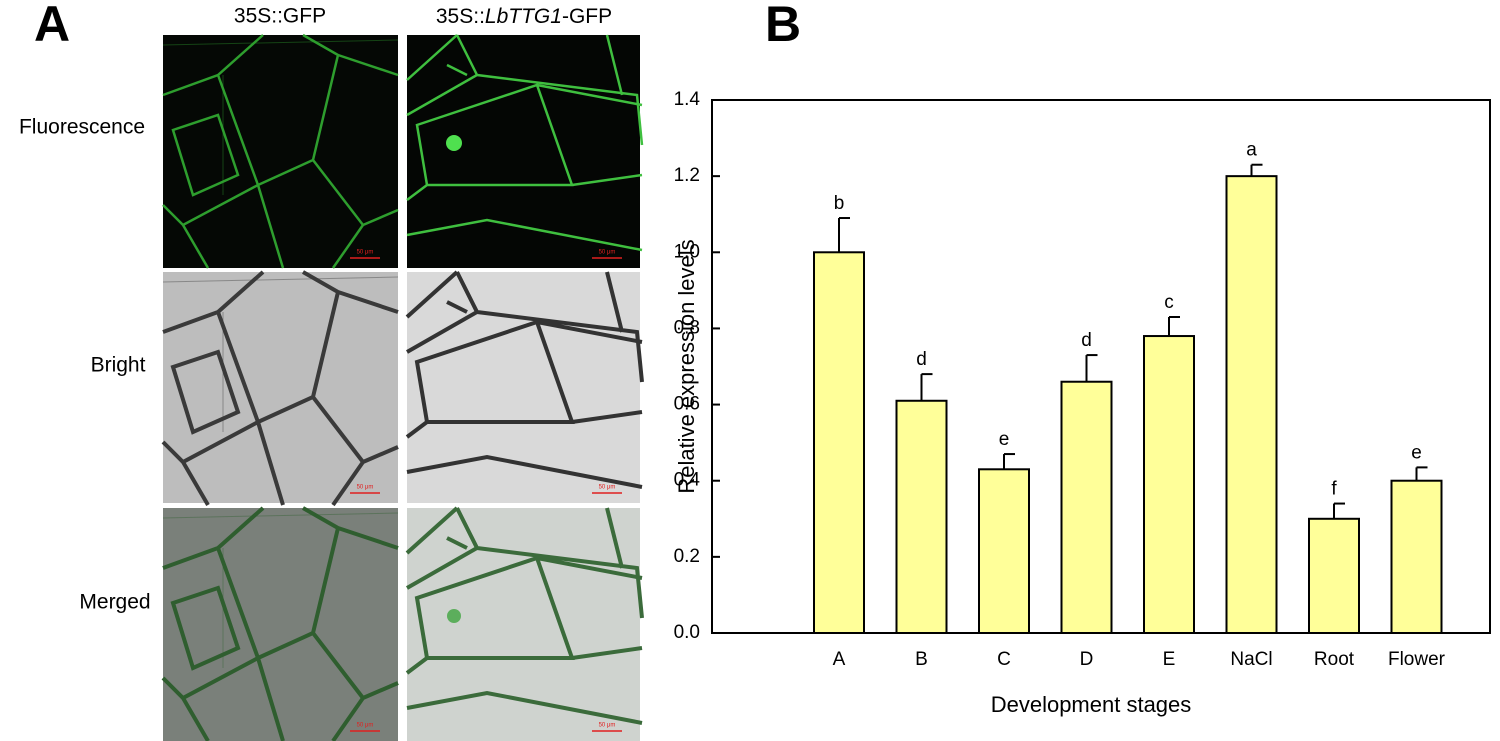 This screenshot has width=1500, height=741. What do you see at coordinates (783, 26) in the screenshot?
I see `panel-label: B` at bounding box center [783, 26].